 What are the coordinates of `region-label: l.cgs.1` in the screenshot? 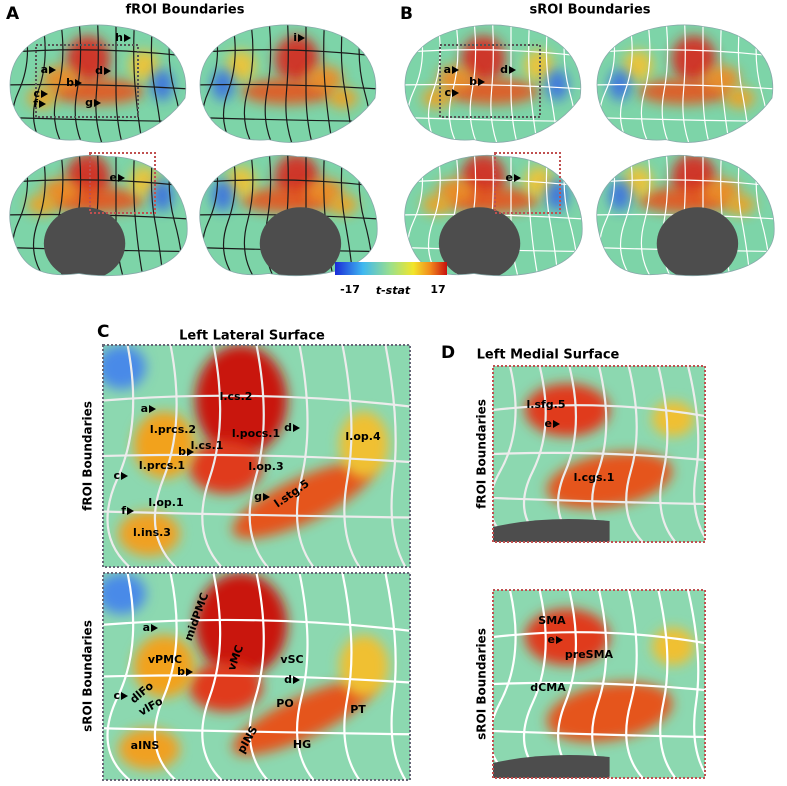 It's located at (594, 477).